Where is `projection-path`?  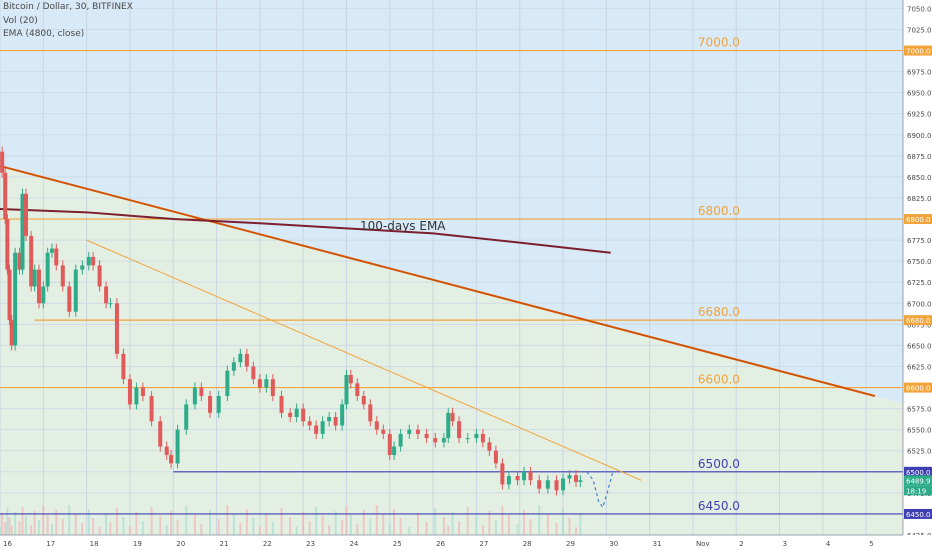 projection-path is located at coordinates (600, 490).